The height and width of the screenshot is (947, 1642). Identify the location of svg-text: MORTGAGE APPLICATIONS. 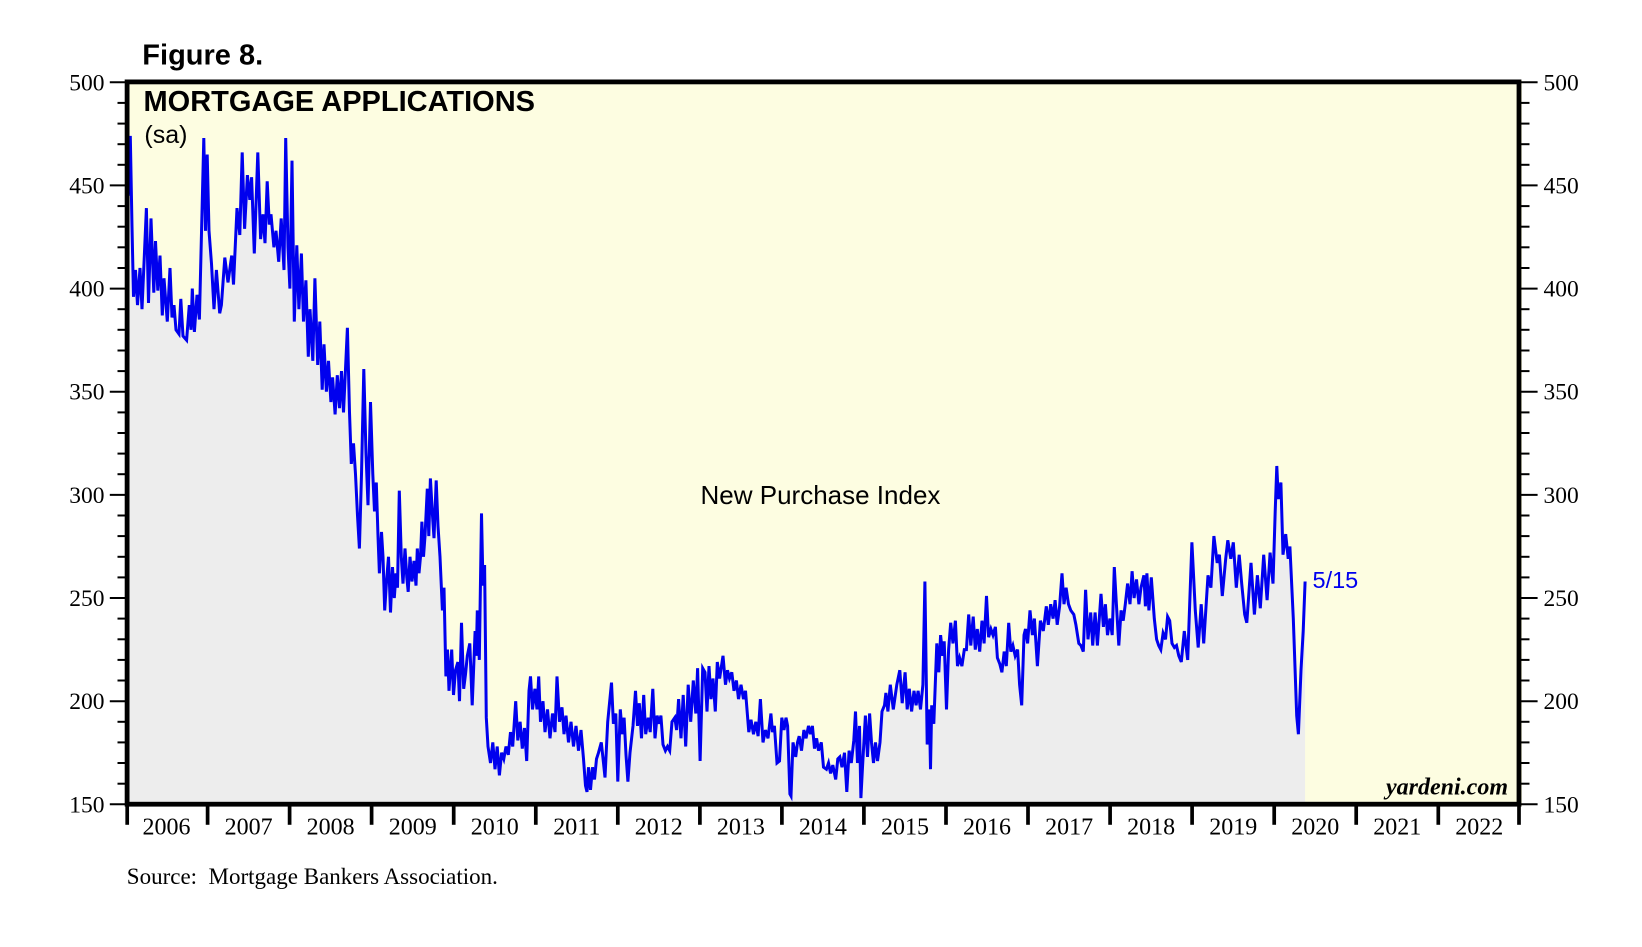
(340, 102).